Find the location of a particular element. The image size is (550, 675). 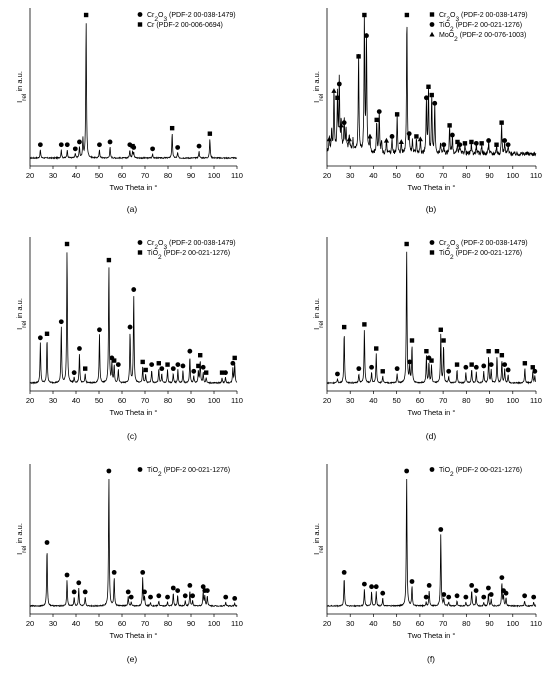

x-tick-label: 60 is located at coordinates (122, 400).